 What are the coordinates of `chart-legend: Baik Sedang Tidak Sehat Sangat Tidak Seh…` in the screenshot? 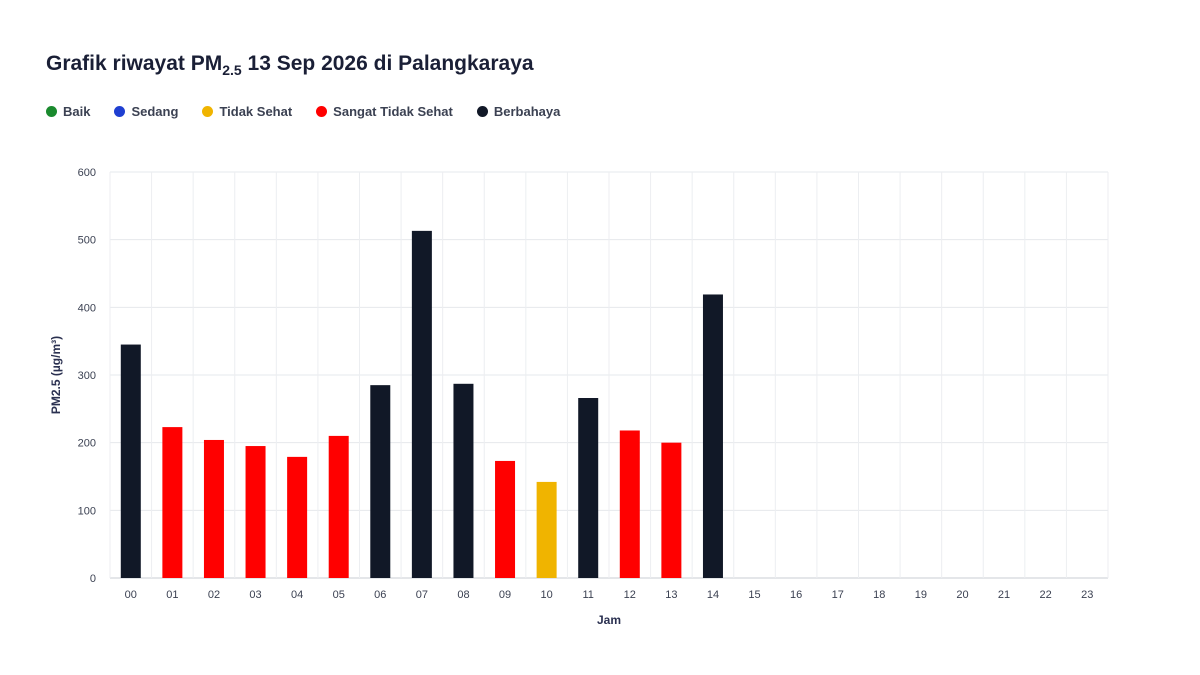 It's located at (303, 111).